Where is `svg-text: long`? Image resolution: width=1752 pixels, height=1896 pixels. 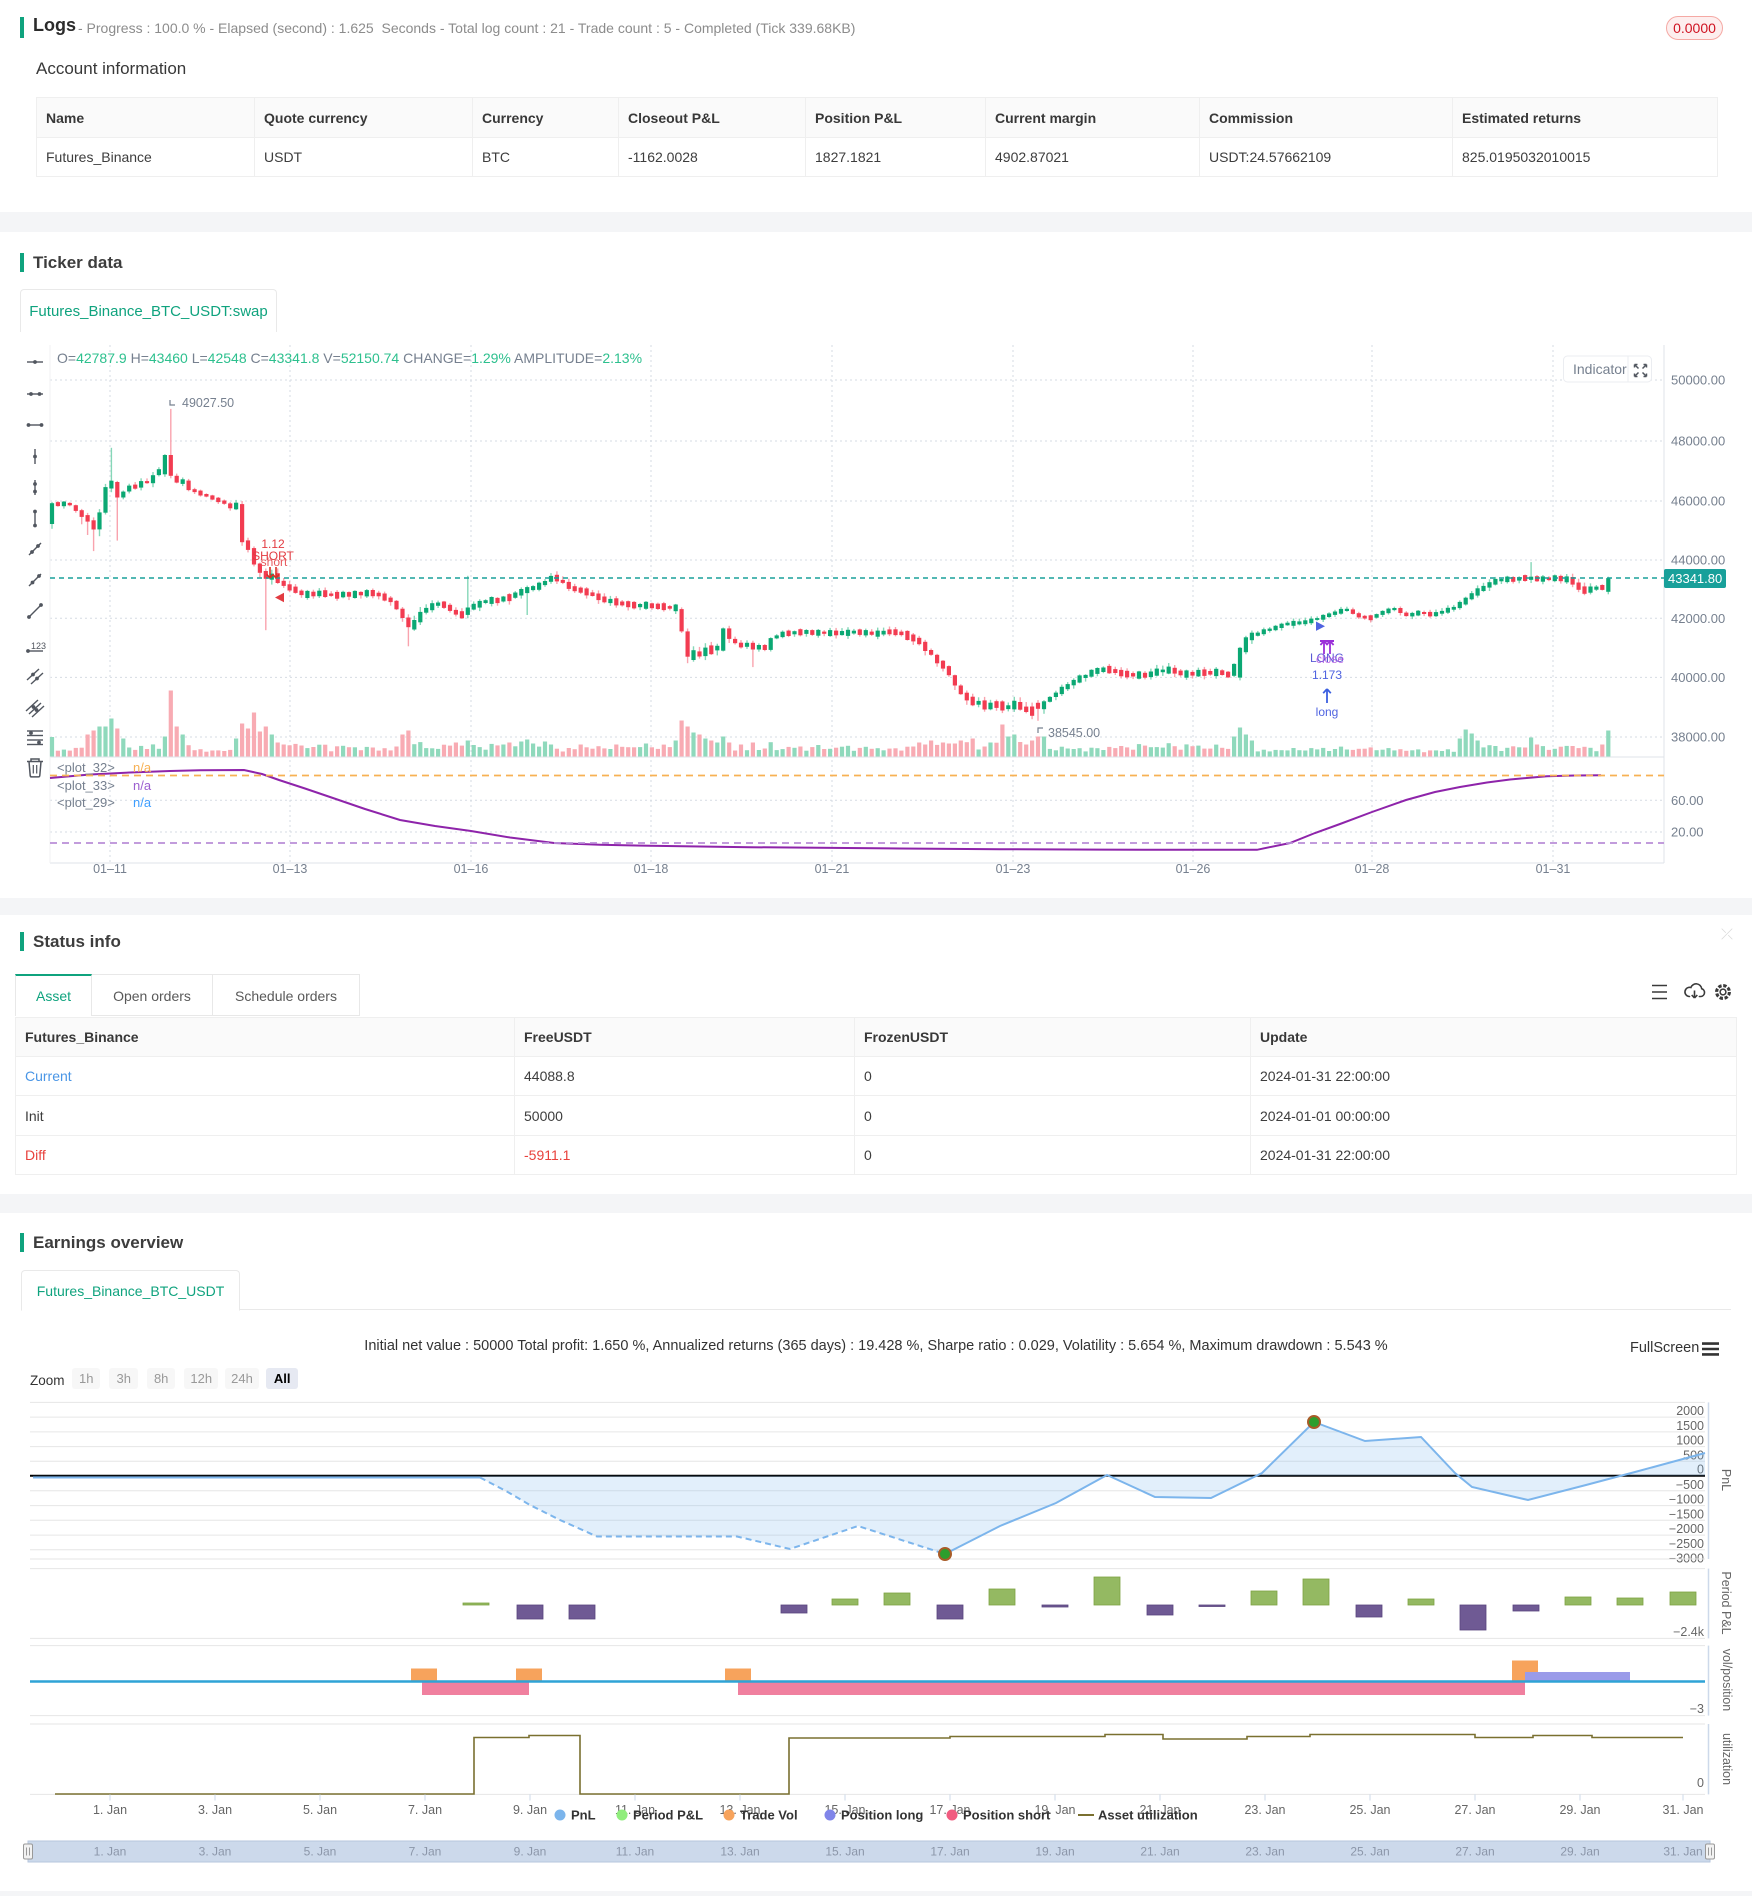
svg-text: long is located at coordinates (1327, 712).